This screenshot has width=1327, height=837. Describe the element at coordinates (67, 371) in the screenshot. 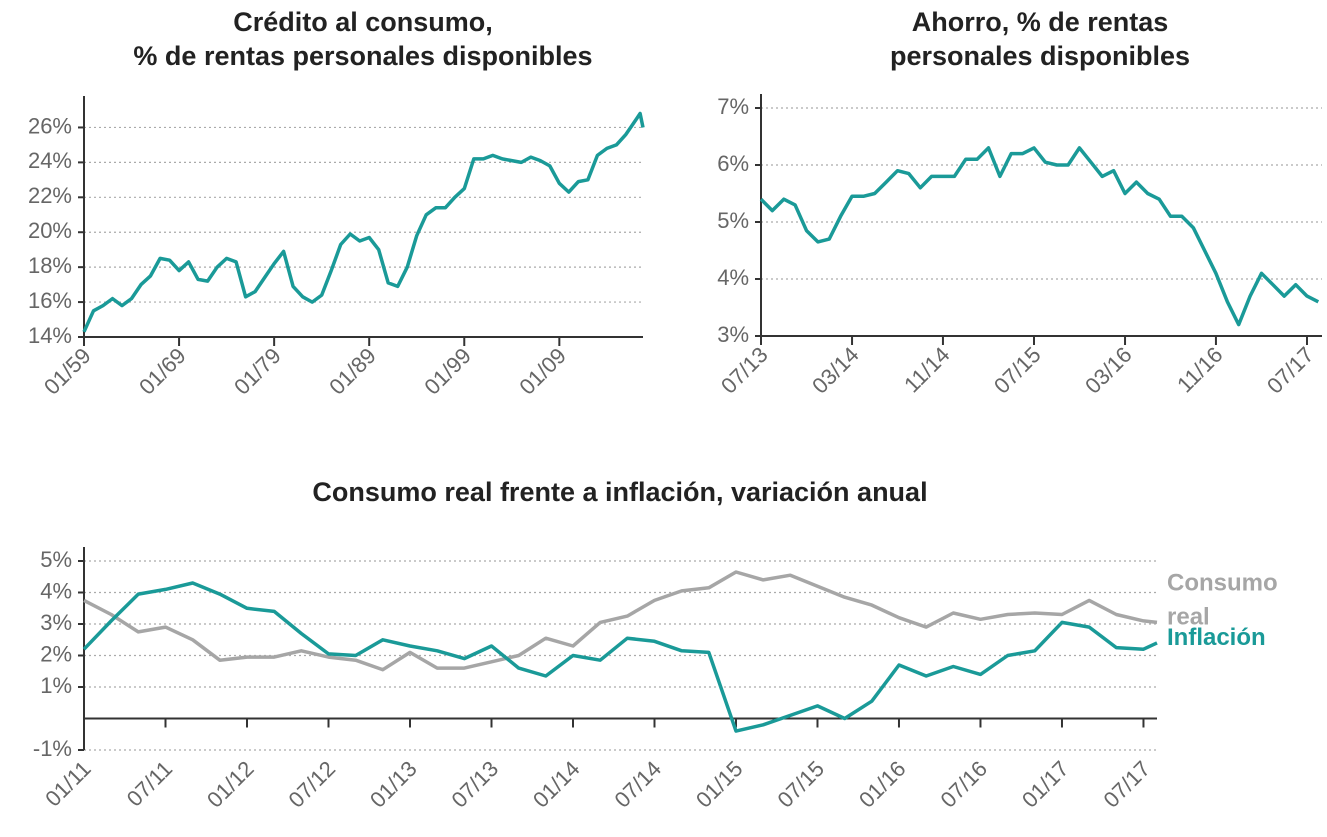

I see `x-tick-label: 01/59` at that location.